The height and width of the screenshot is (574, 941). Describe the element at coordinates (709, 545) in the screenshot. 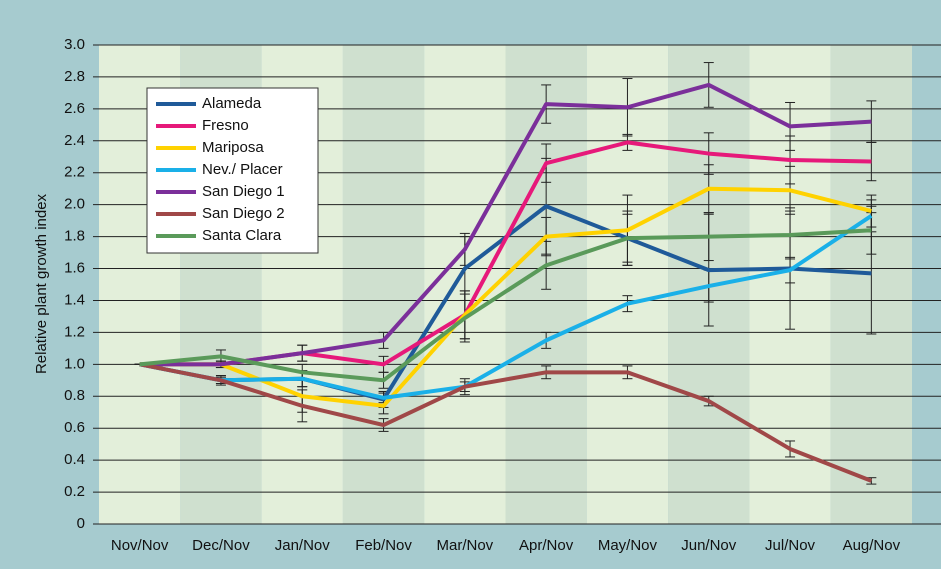

I see `x-tick-label: Jun/Nov` at that location.